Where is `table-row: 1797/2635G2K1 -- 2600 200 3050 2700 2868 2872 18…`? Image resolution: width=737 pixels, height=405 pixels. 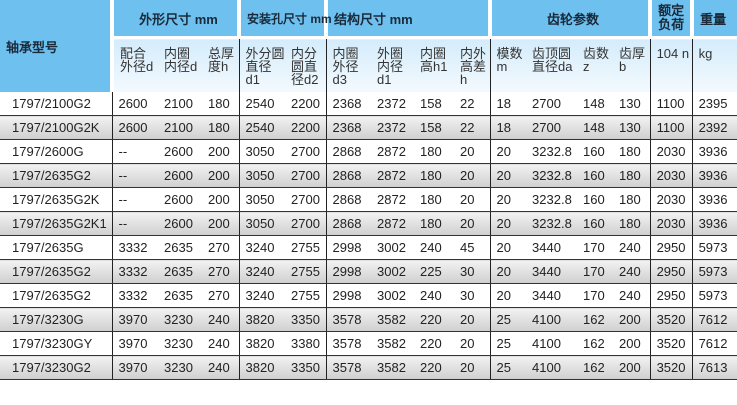
table-row: 1797/2635G2K1 -- 2600 200 3050 2700 2868 2872 18… is located at coordinates (368, 223).